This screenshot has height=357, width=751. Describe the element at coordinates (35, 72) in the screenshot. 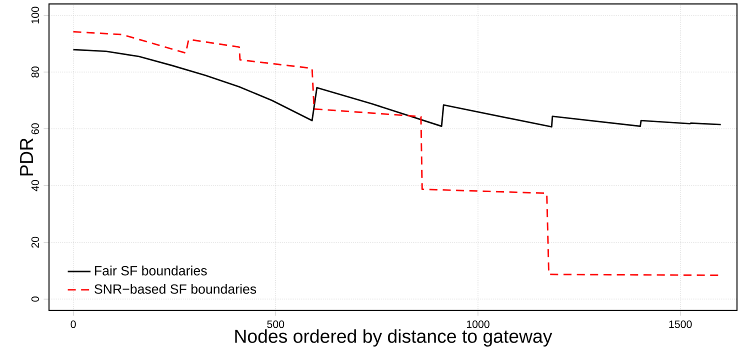

I see `y-tick-label: 80` at that location.